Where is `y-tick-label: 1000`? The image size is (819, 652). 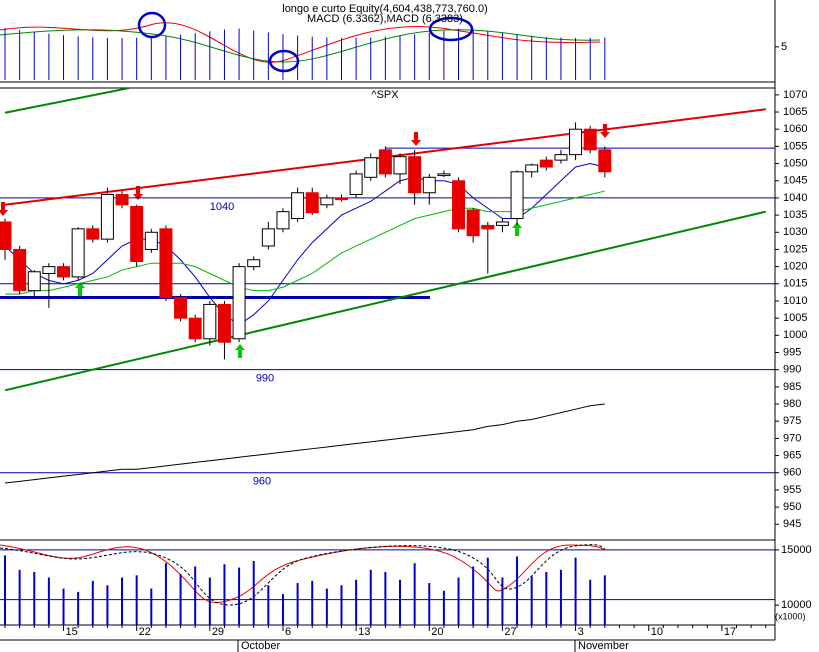 y-tick-label: 1000 is located at coordinates (795, 335).